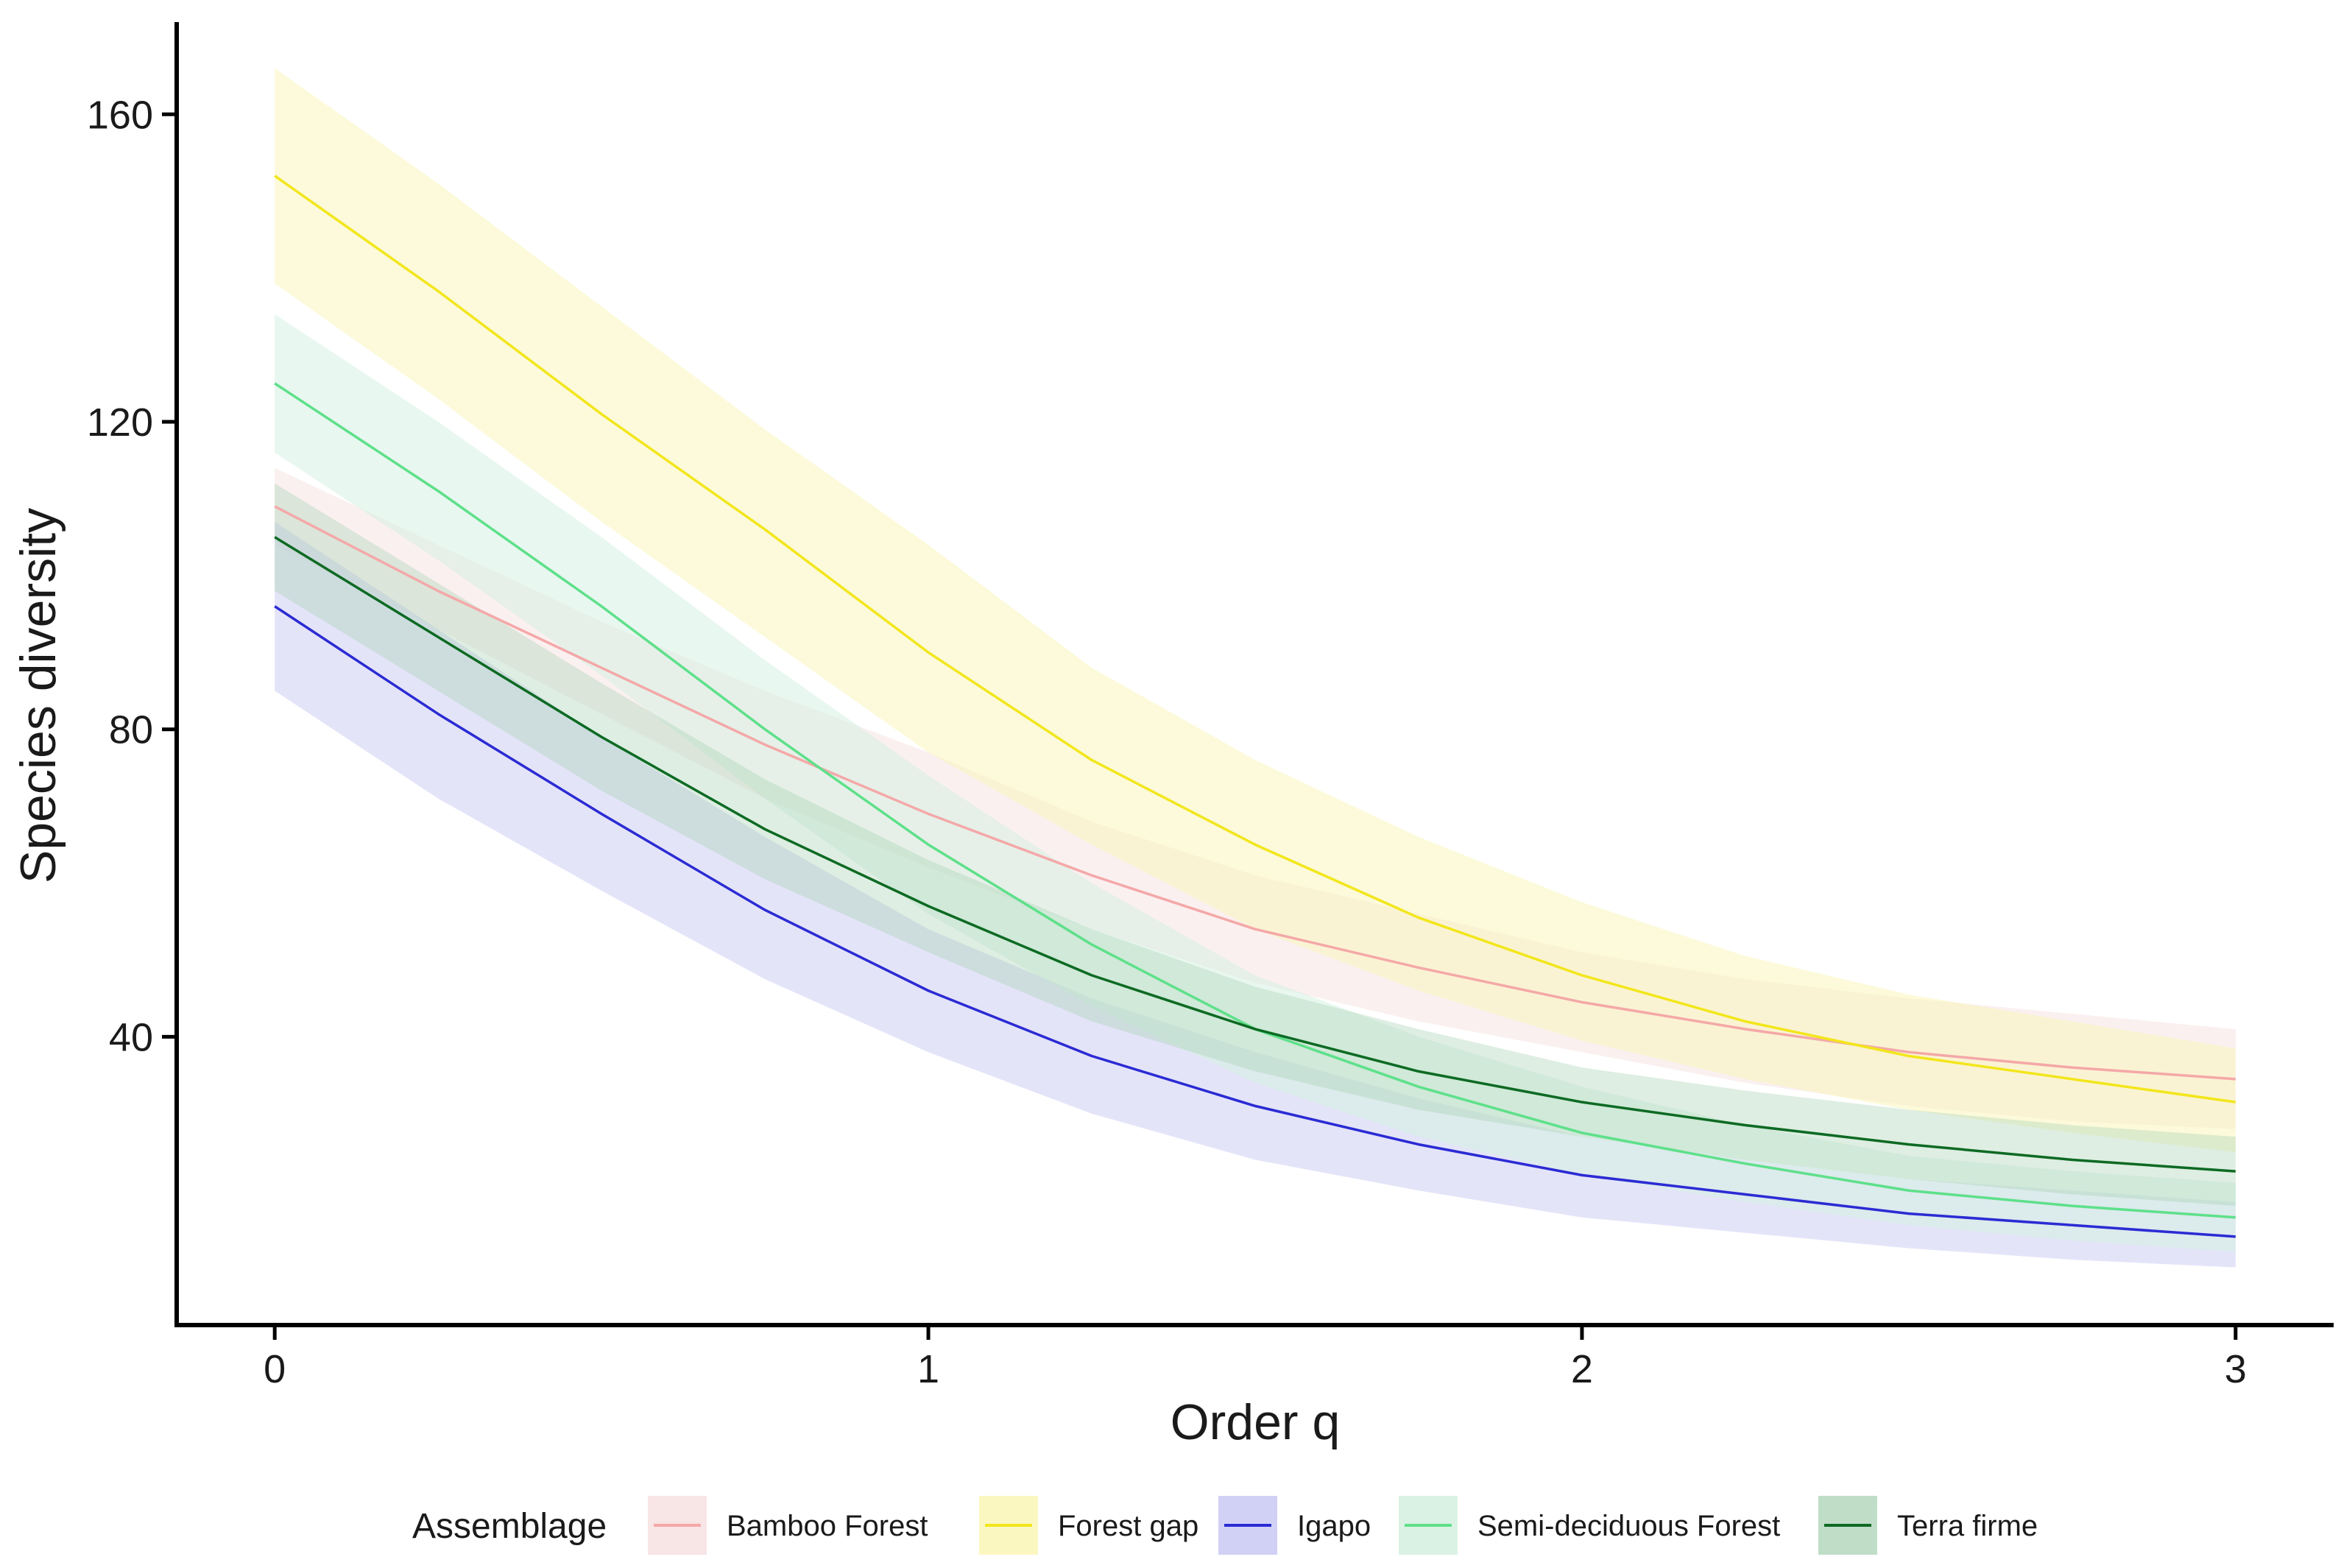 The height and width of the screenshot is (1568, 2341). I want to click on x-tick-label: 0, so click(275, 1369).